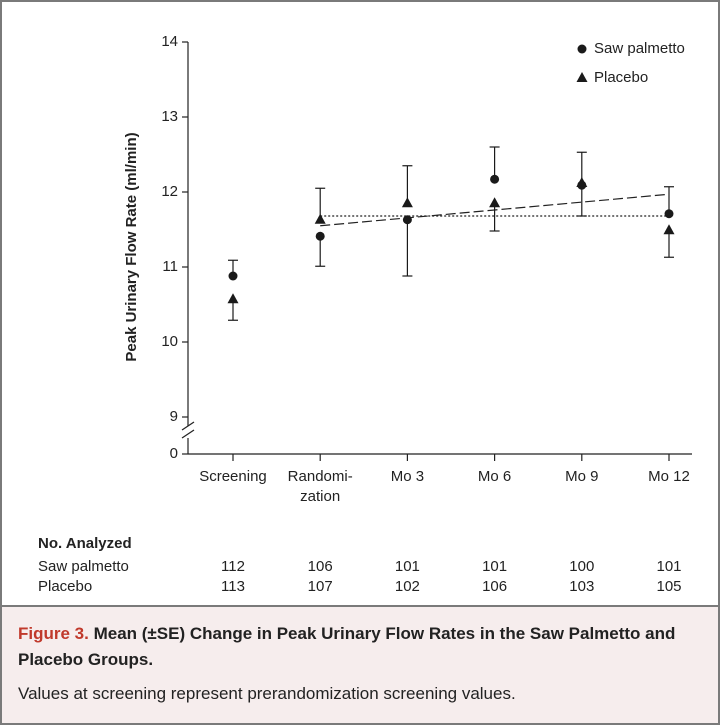  Describe the element at coordinates (639, 48) in the screenshot. I see `legend-label: Saw palmetto` at that location.